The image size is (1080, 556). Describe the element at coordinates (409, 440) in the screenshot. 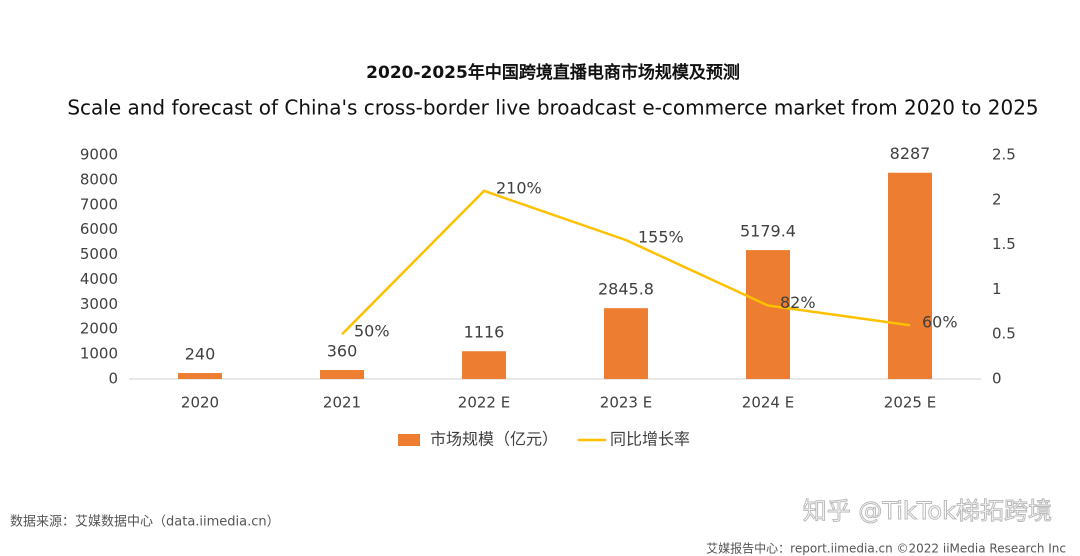

I see `legend-swatch` at that location.